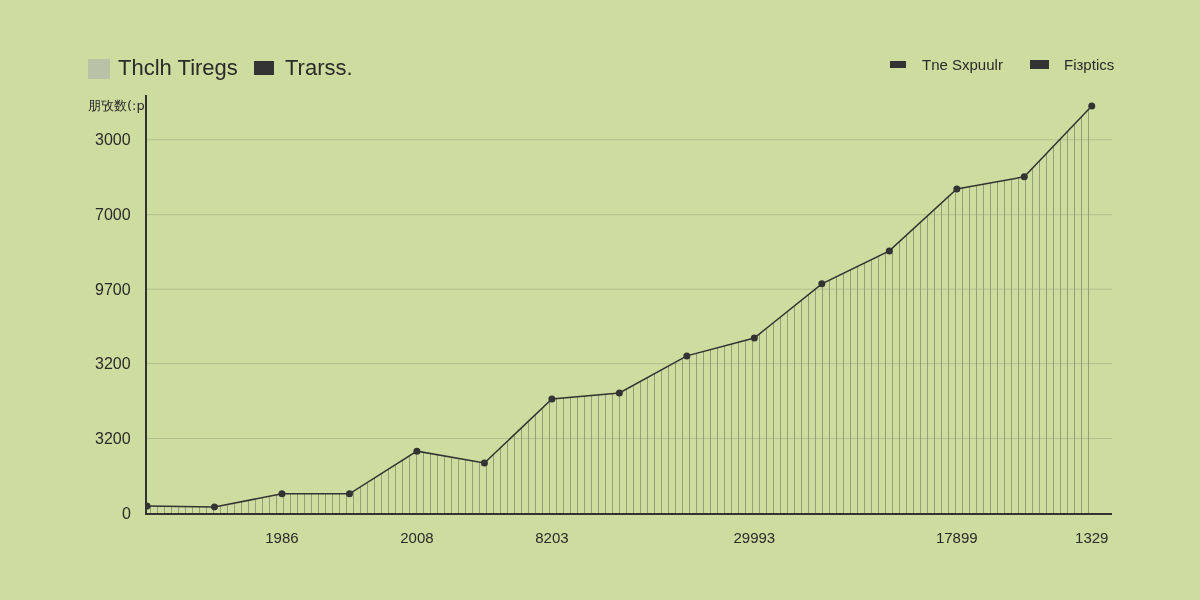 The width and height of the screenshot is (1200, 600). Describe the element at coordinates (116, 105) in the screenshot. I see `y-axis-title: 朋攷数(:p` at that location.